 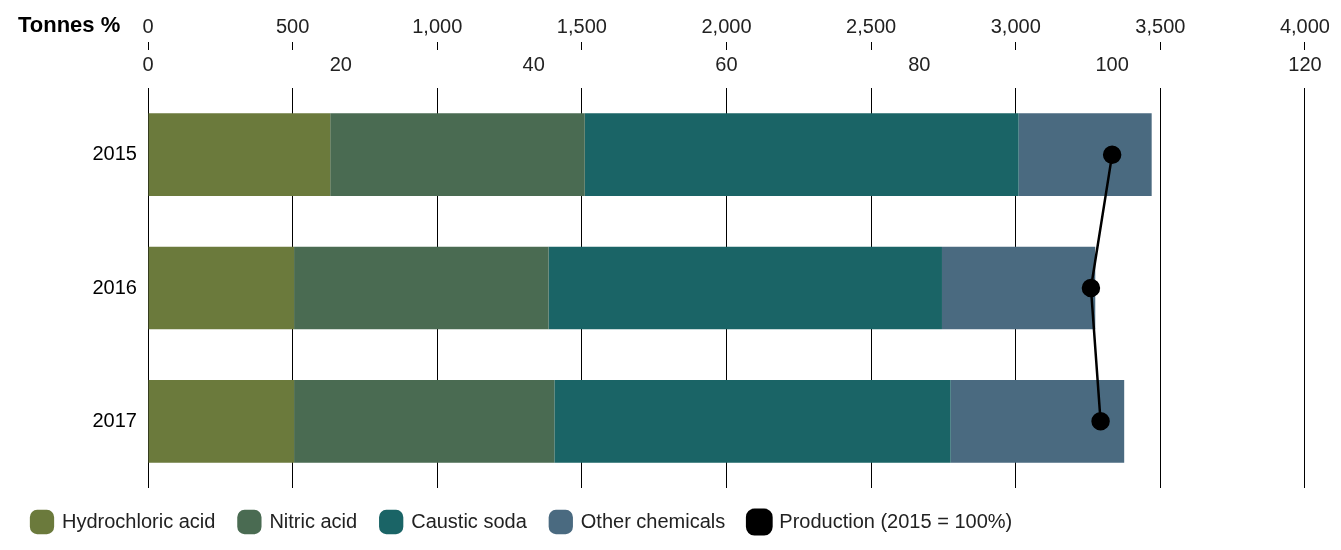 What do you see at coordinates (1305, 63) in the screenshot?
I see `x2-tick-label: 120` at bounding box center [1305, 63].